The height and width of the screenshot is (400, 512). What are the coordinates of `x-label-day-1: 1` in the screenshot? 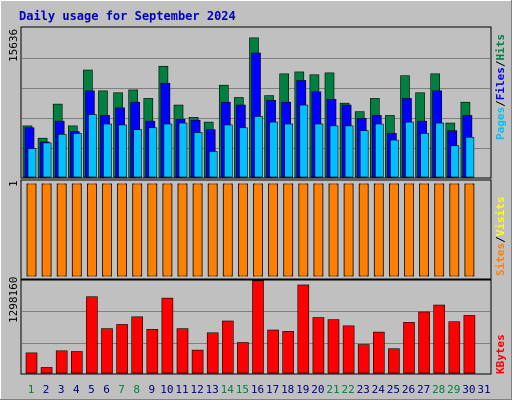 It's located at (31, 389).